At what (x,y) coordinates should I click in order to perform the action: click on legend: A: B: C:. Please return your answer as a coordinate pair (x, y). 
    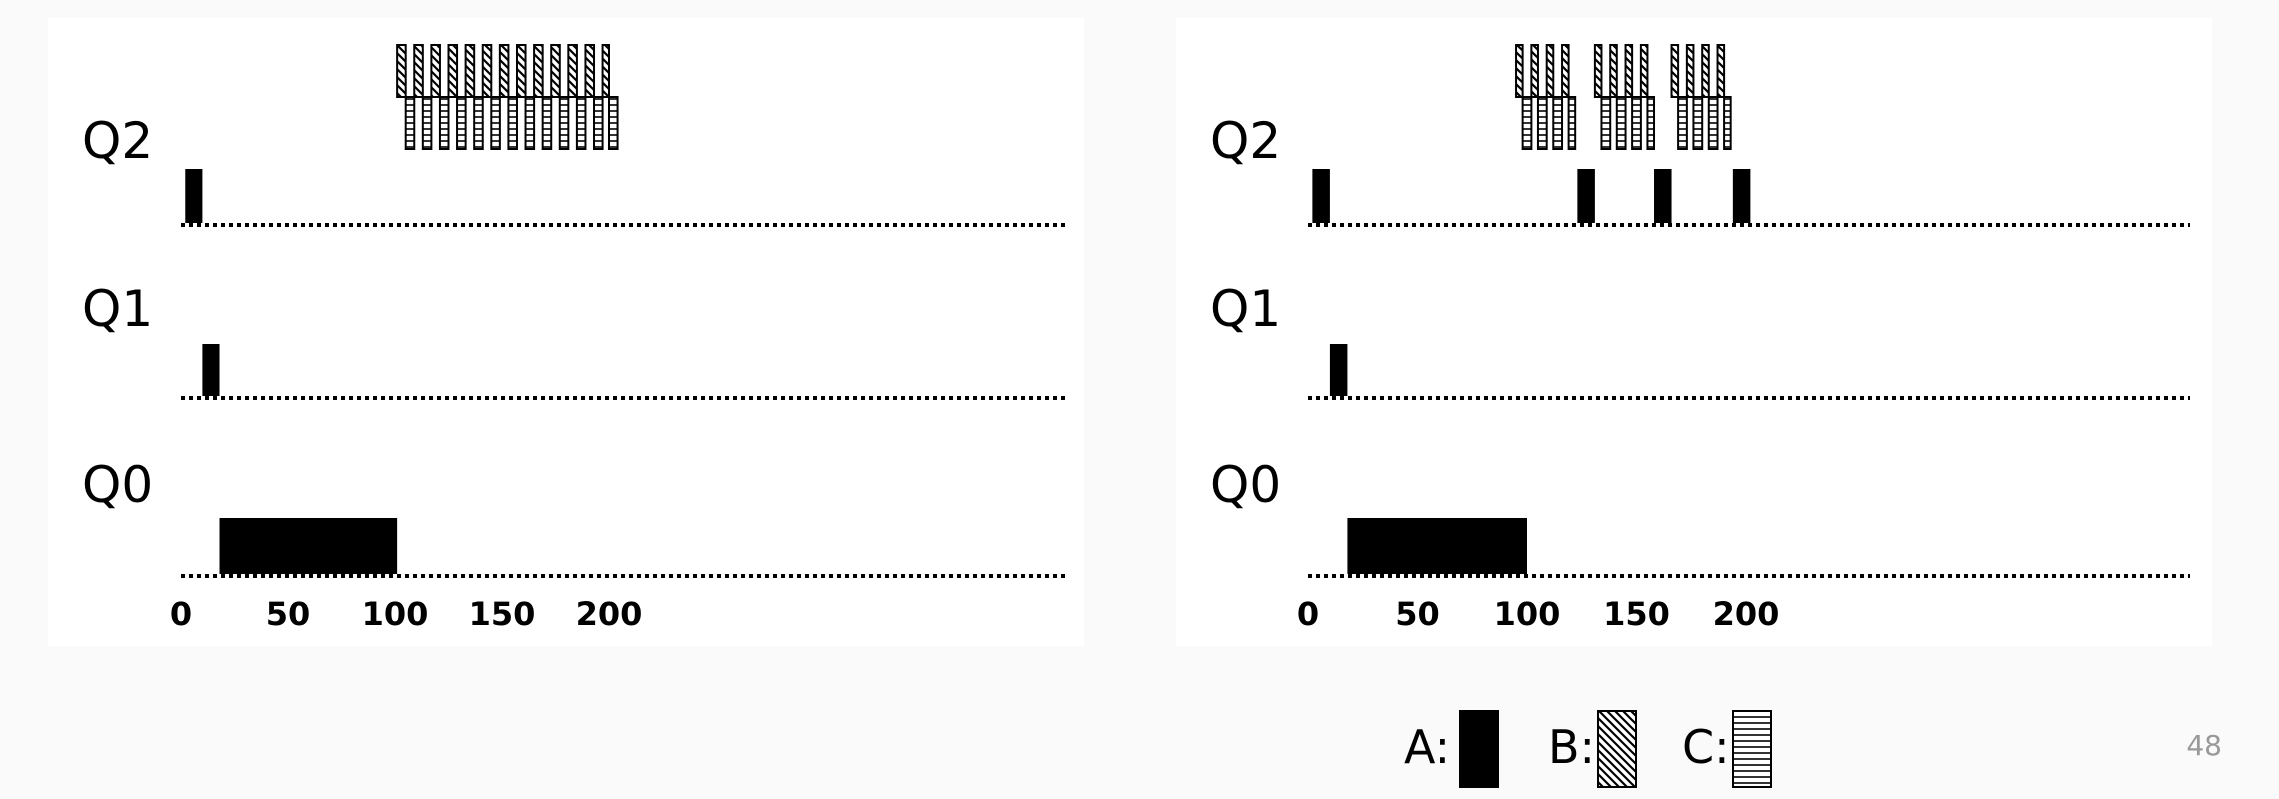
    Looking at the image, I should click on (1588, 749).